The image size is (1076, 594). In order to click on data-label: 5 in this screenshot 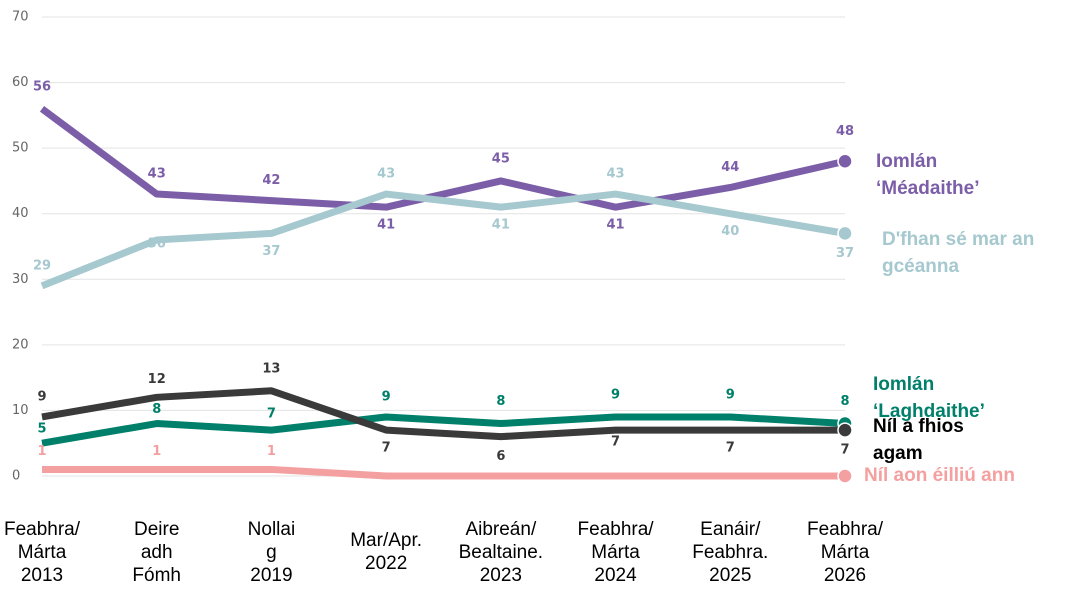, I will do `click(41, 429)`.